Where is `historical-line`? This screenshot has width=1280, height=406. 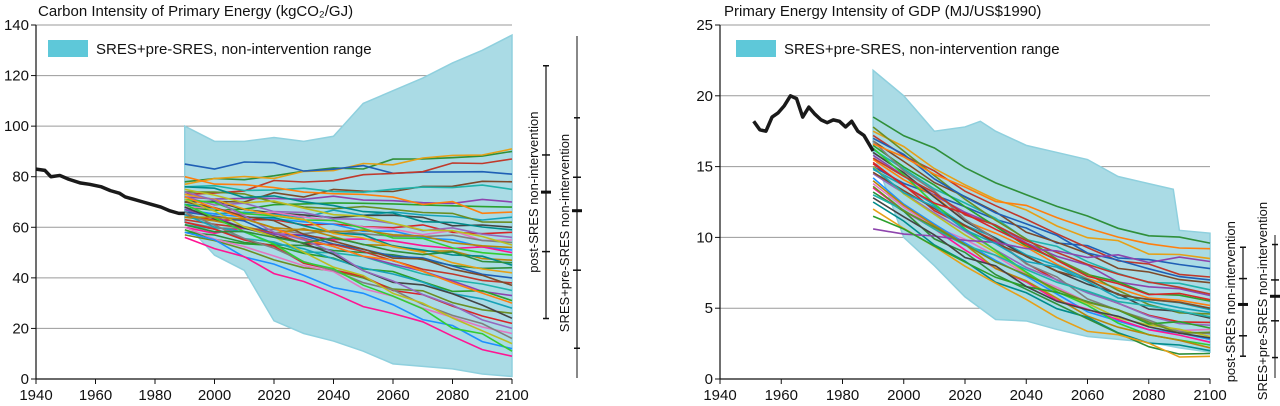 historical-line is located at coordinates (813, 123).